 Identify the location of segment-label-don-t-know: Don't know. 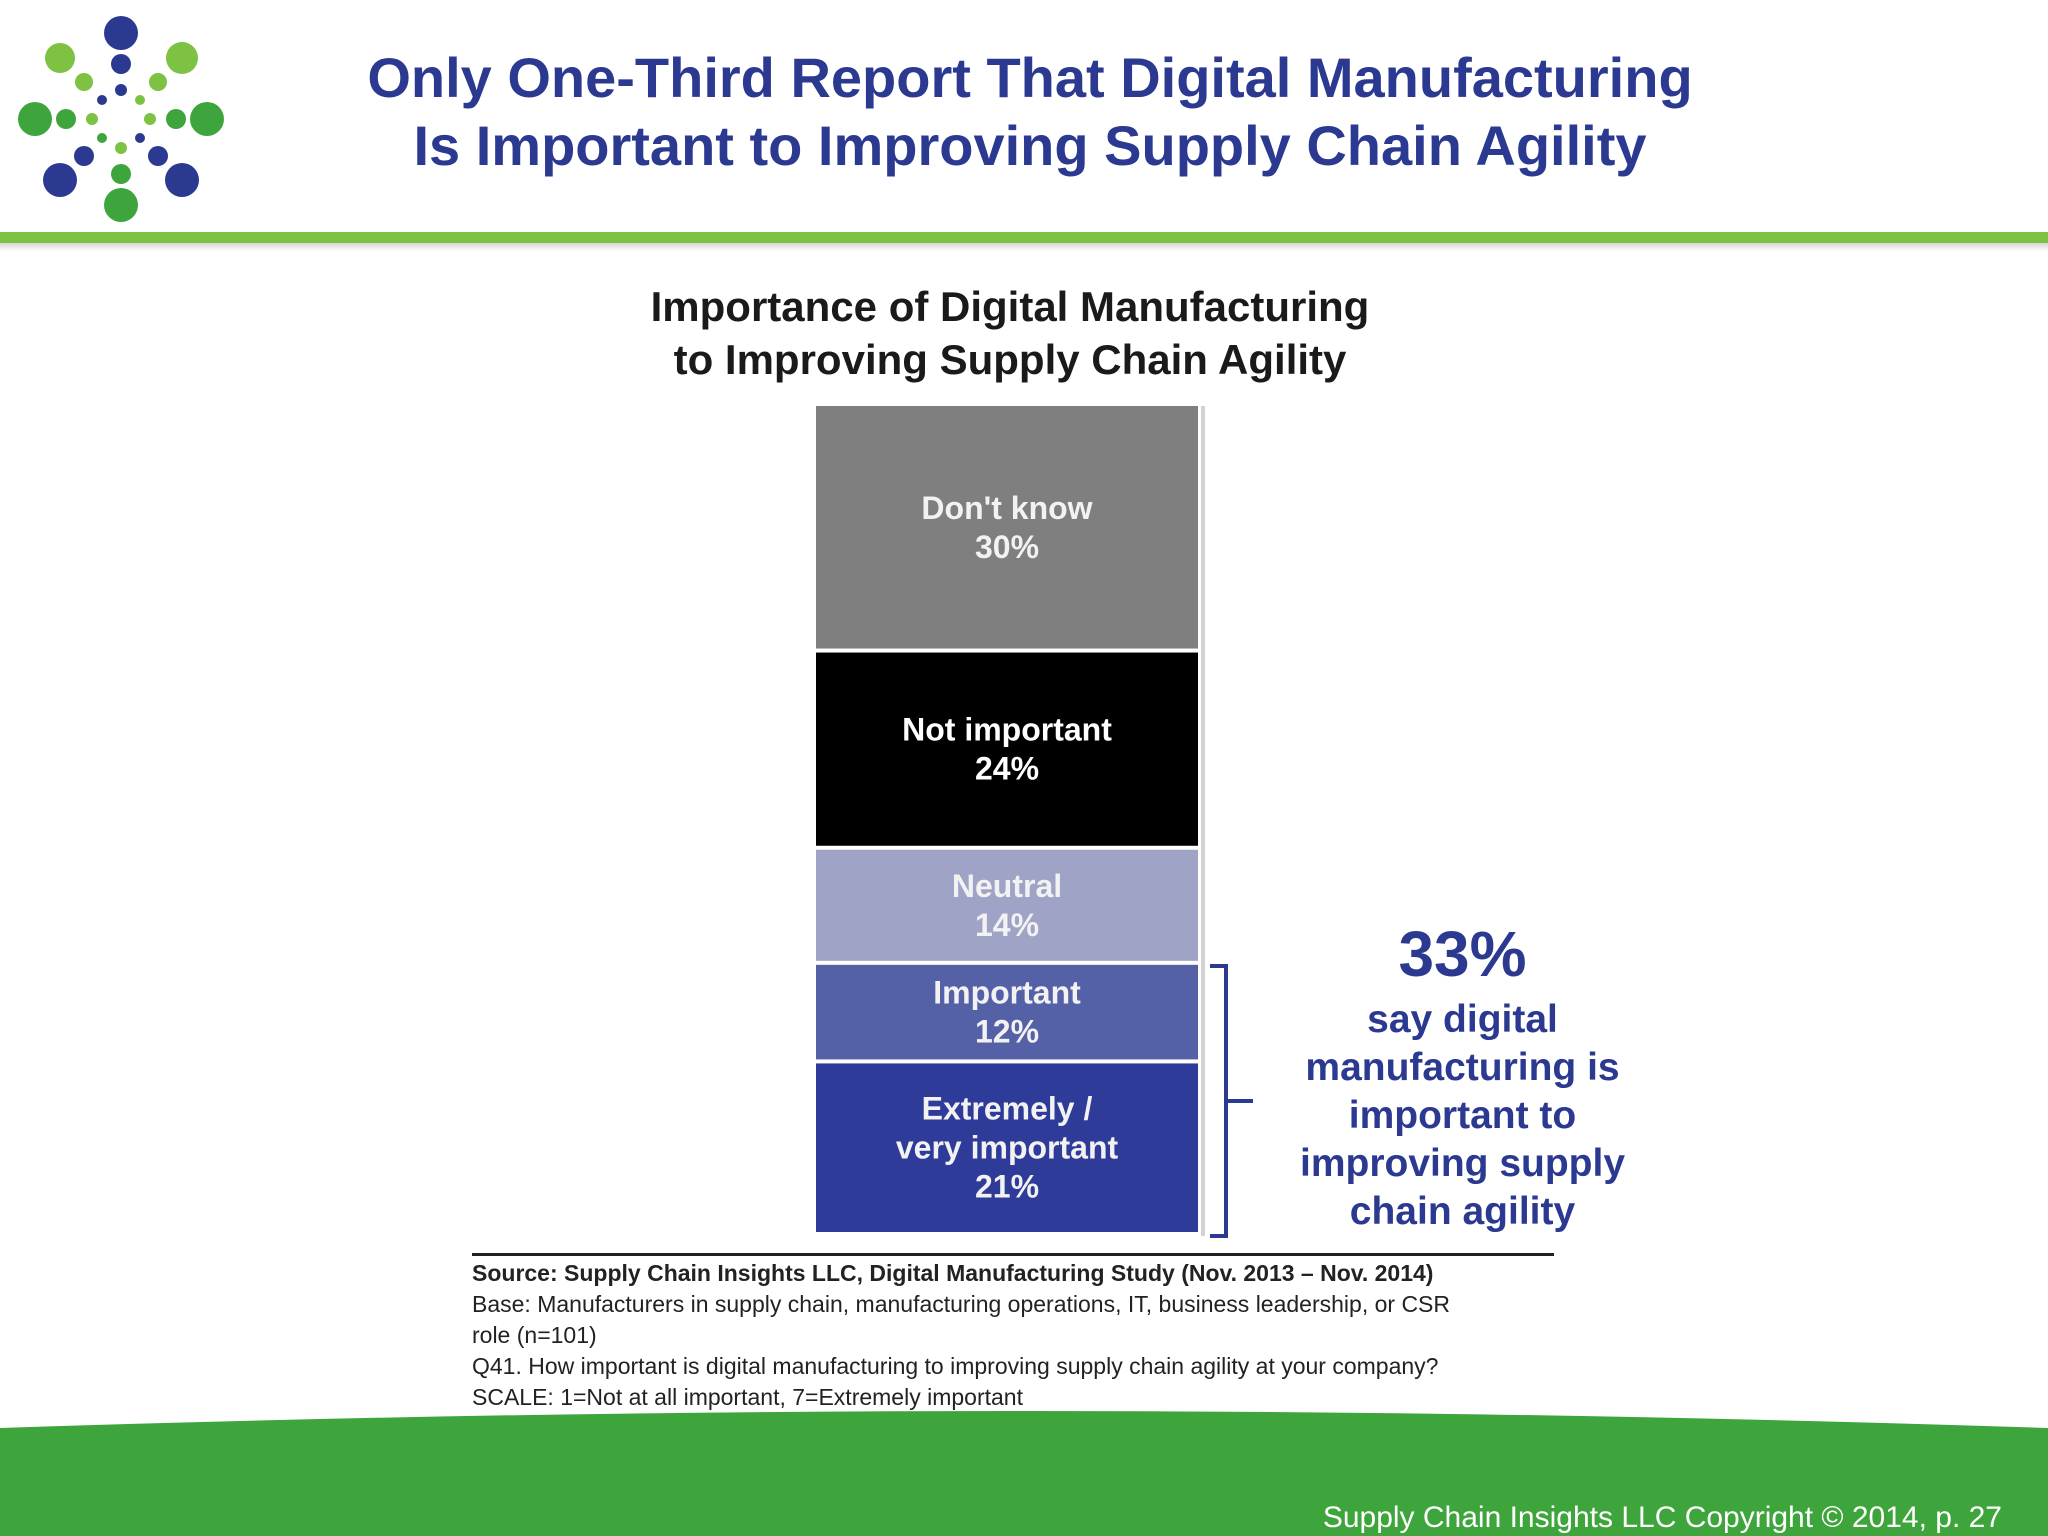
(1006, 508).